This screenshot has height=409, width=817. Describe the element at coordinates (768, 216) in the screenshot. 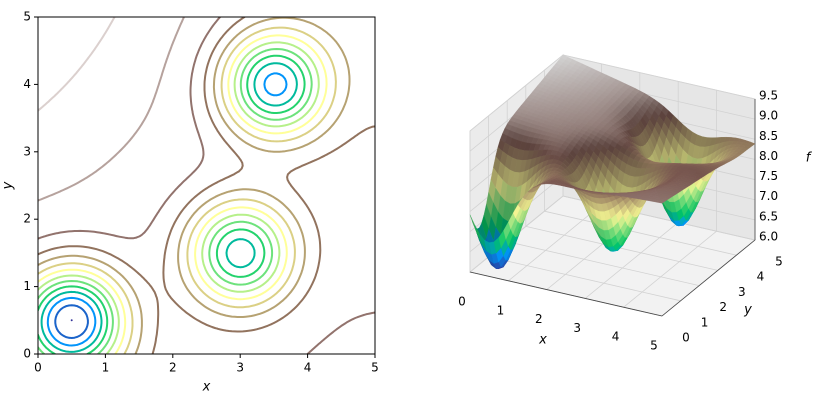

I see `z-tick-label: 6.5` at that location.